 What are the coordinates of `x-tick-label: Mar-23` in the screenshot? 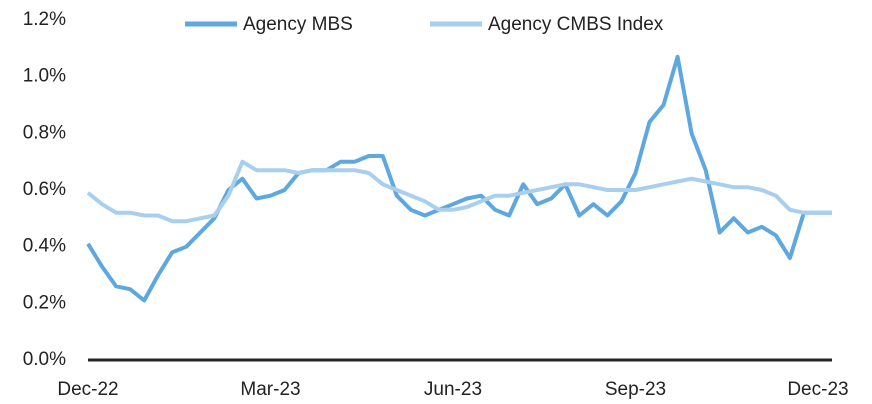 It's located at (270, 389).